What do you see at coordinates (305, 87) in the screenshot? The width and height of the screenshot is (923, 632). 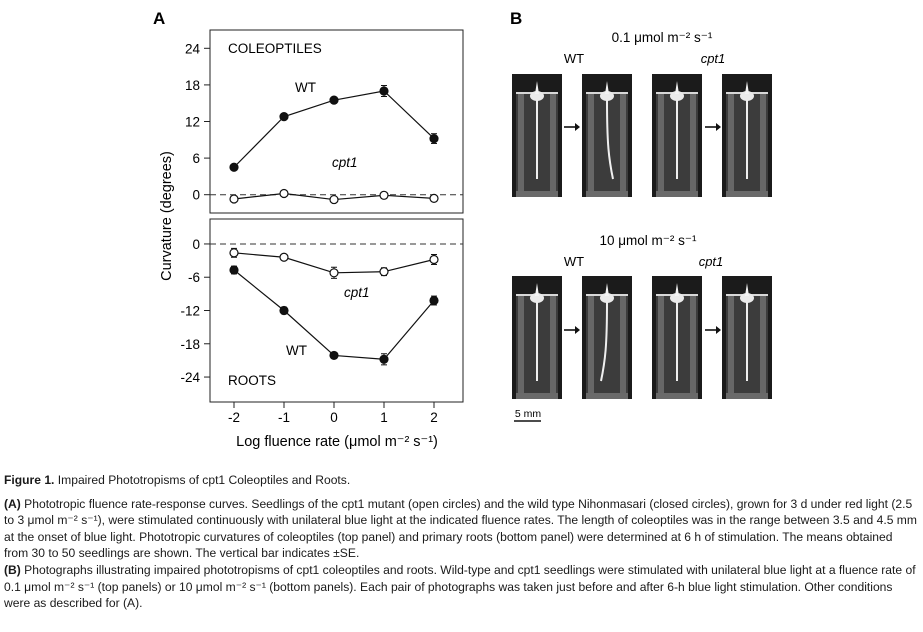 I see `coleoptile-wt-label: WT` at bounding box center [305, 87].